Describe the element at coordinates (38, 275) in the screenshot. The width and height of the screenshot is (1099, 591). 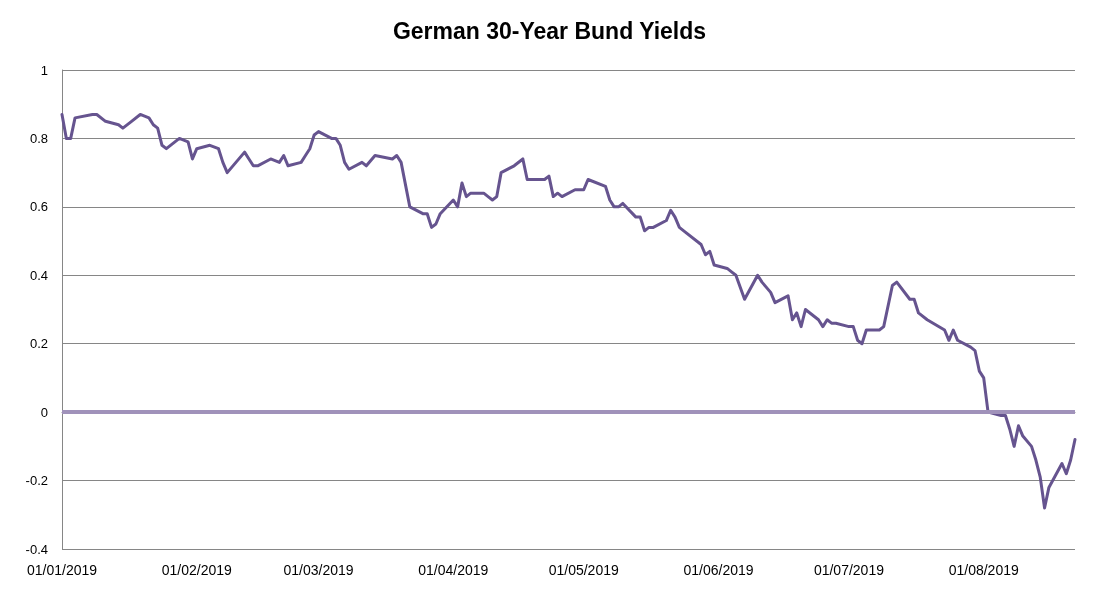
I see `y-tick-label: 0.4` at that location.